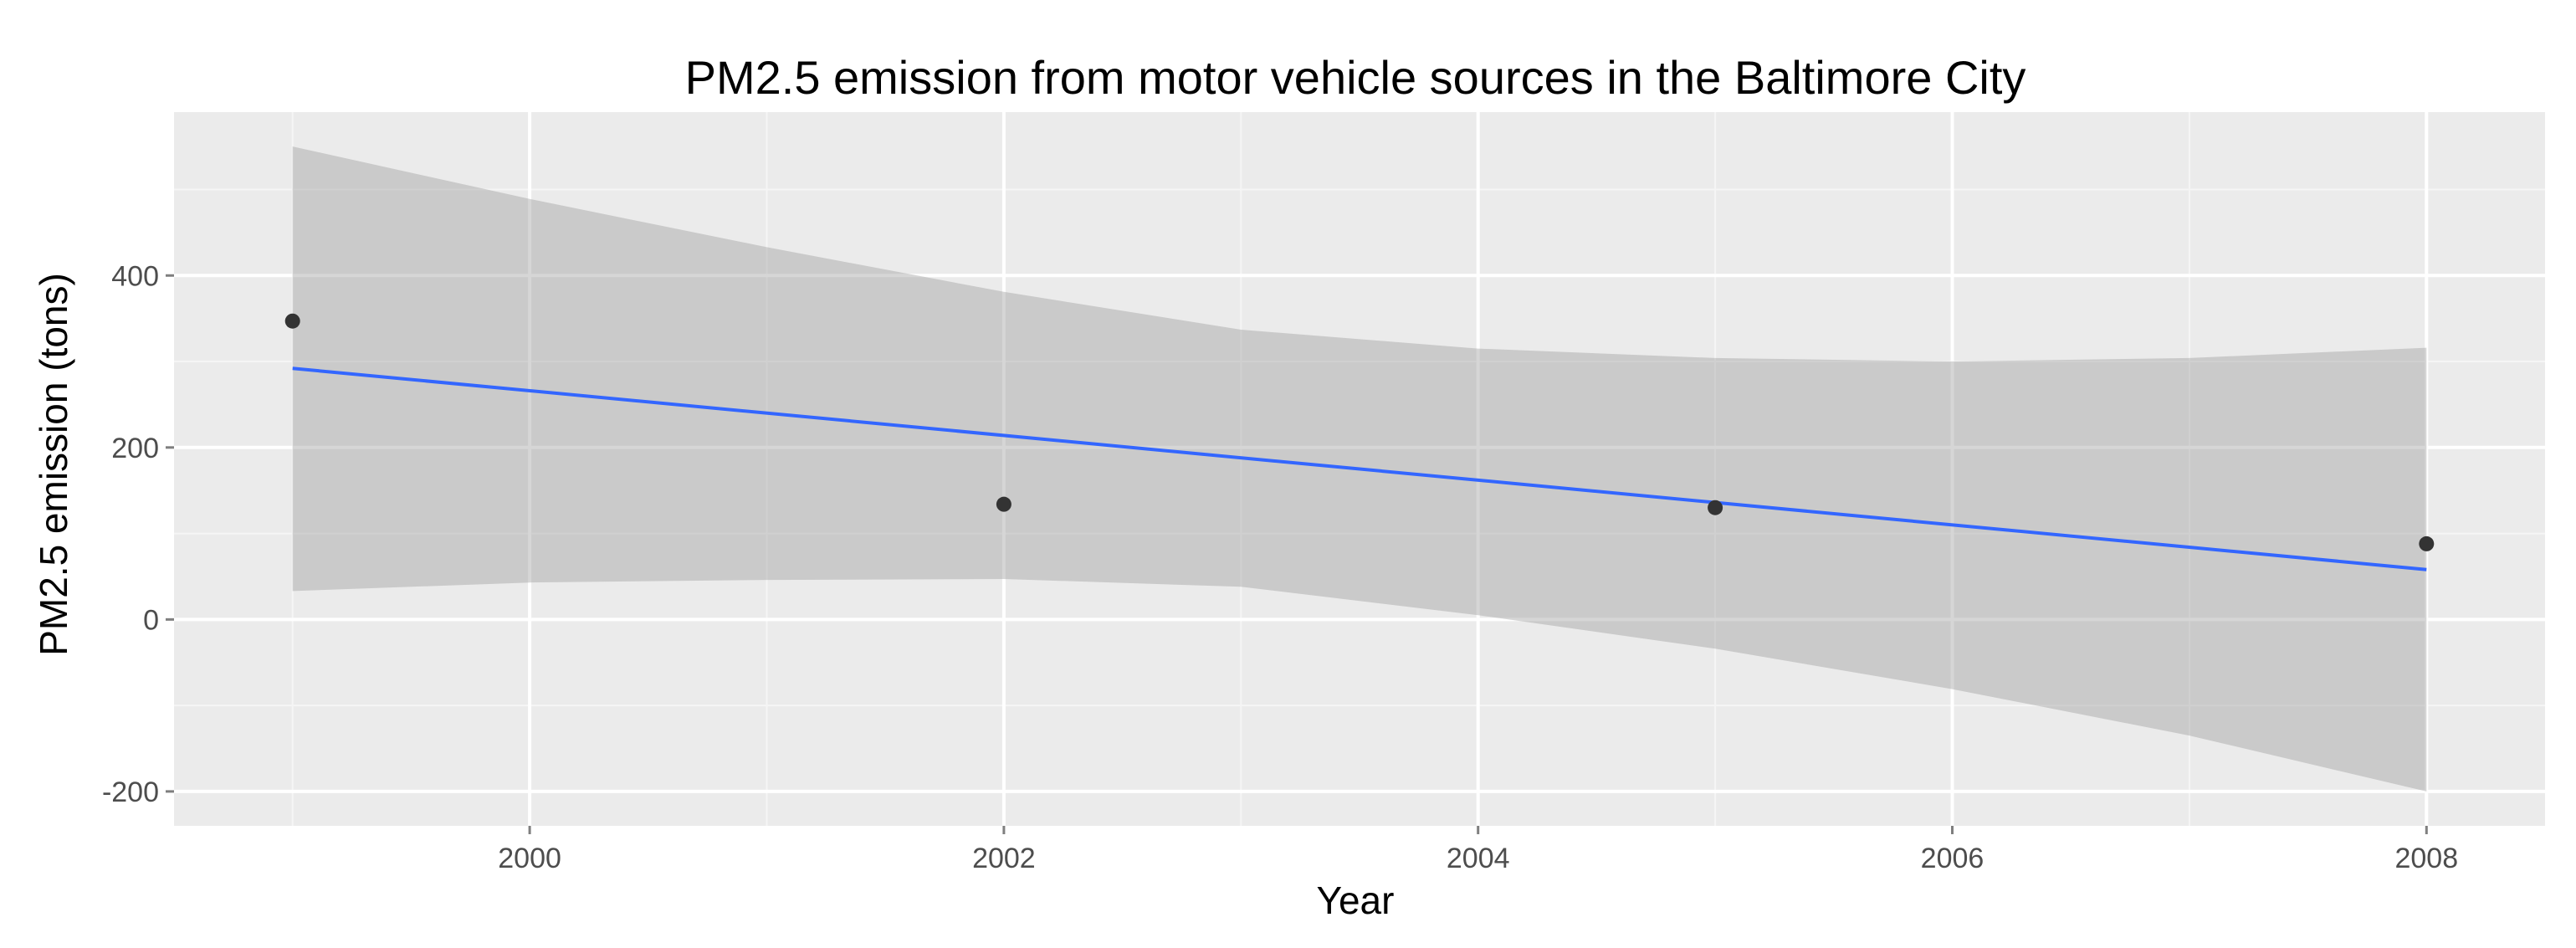 The width and height of the screenshot is (2576, 948). What do you see at coordinates (1479, 859) in the screenshot?
I see `x-tick-label: 2004` at bounding box center [1479, 859].